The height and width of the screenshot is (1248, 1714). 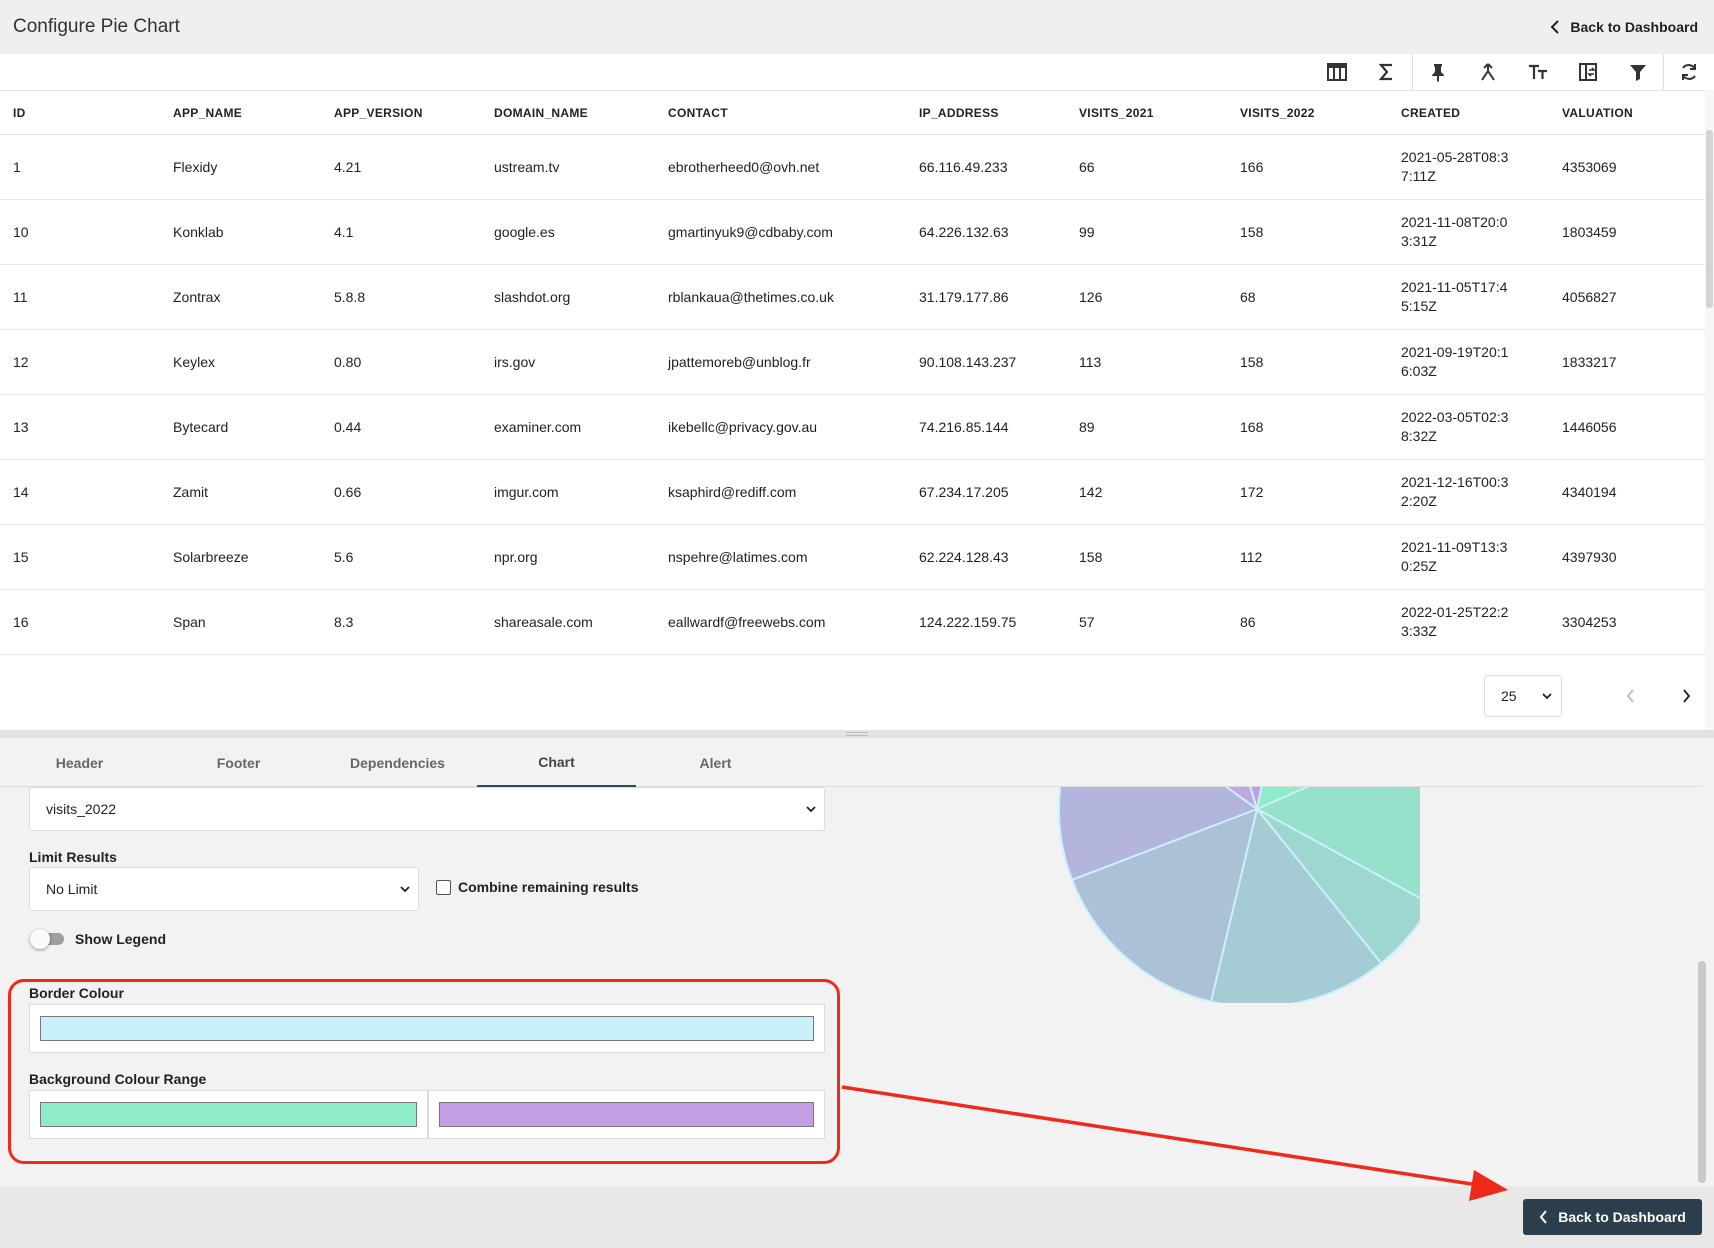 What do you see at coordinates (780, 112) in the screenshot?
I see `column-header-contact: CONTACT` at bounding box center [780, 112].